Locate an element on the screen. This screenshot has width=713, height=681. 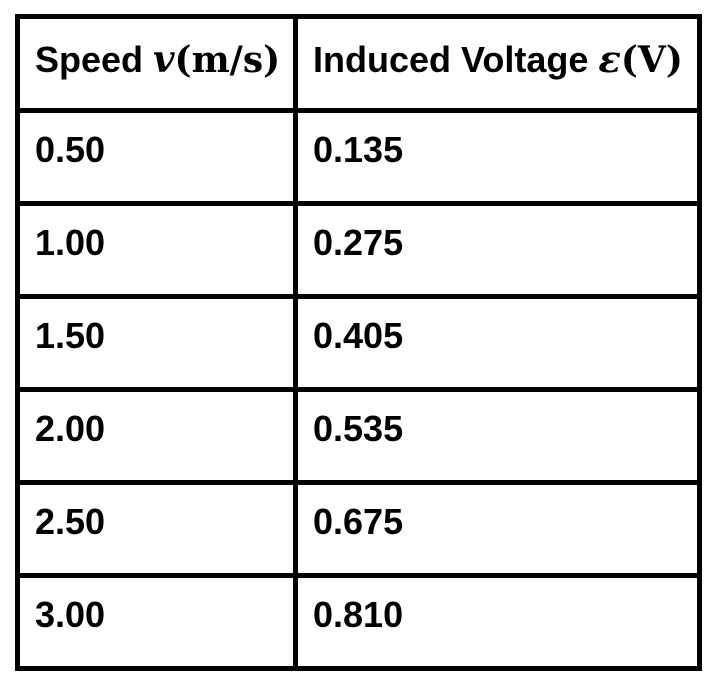
table-cell-speed: 1.50 is located at coordinates (156, 343).